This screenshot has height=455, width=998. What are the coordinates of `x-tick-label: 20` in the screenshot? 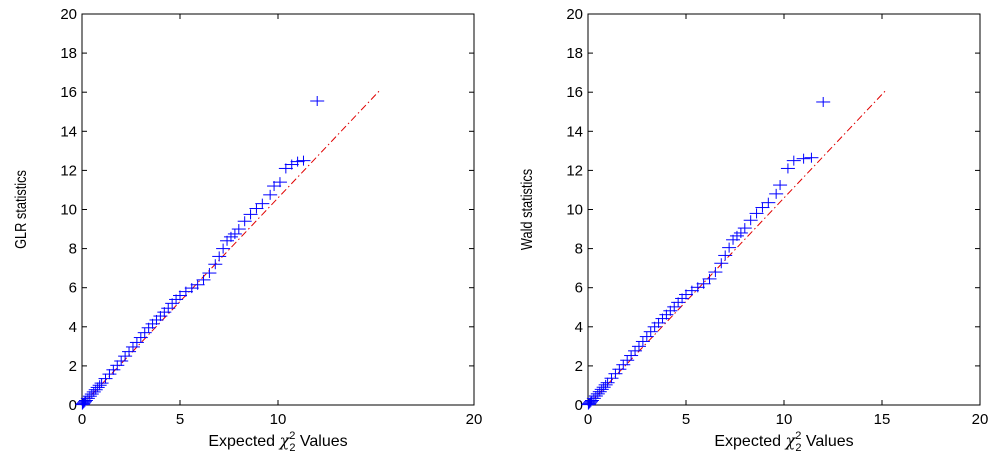 It's located at (980, 419).